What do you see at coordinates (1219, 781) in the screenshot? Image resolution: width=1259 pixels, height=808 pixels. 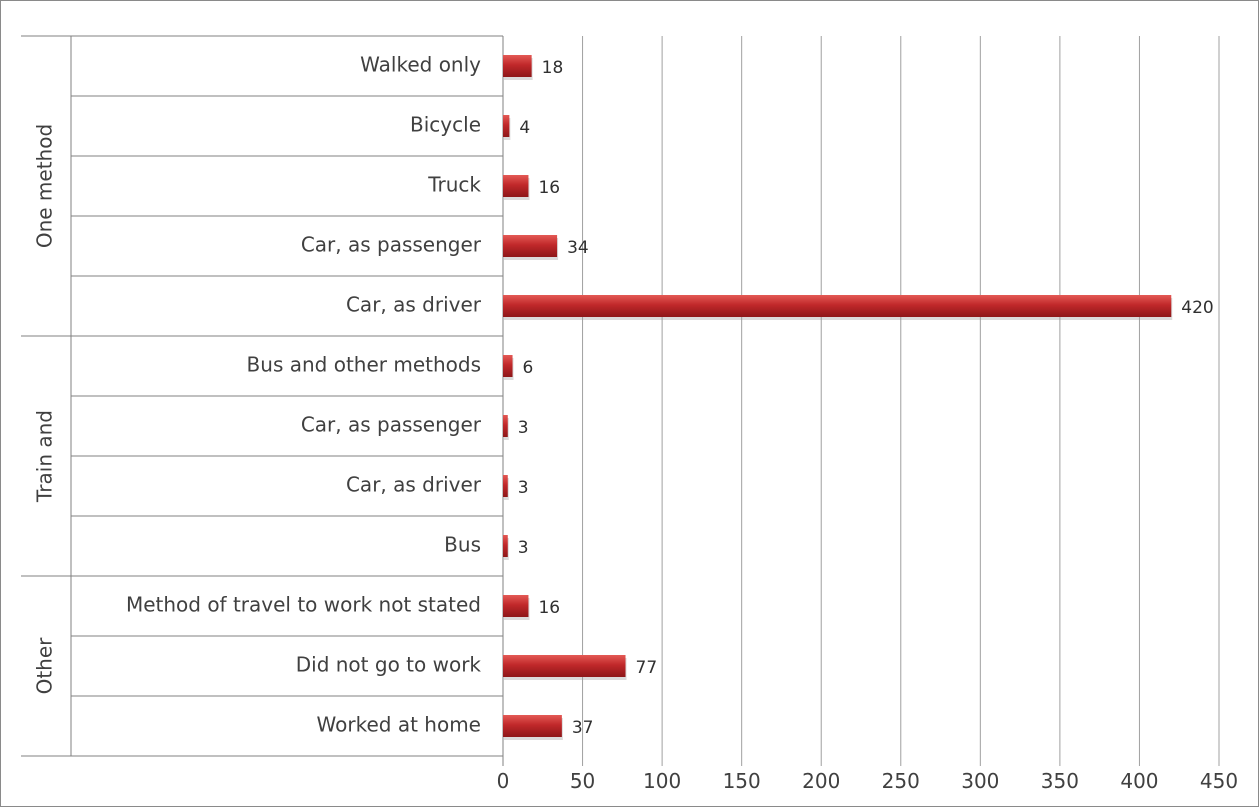 I see `x-tick-label: 450` at bounding box center [1219, 781].